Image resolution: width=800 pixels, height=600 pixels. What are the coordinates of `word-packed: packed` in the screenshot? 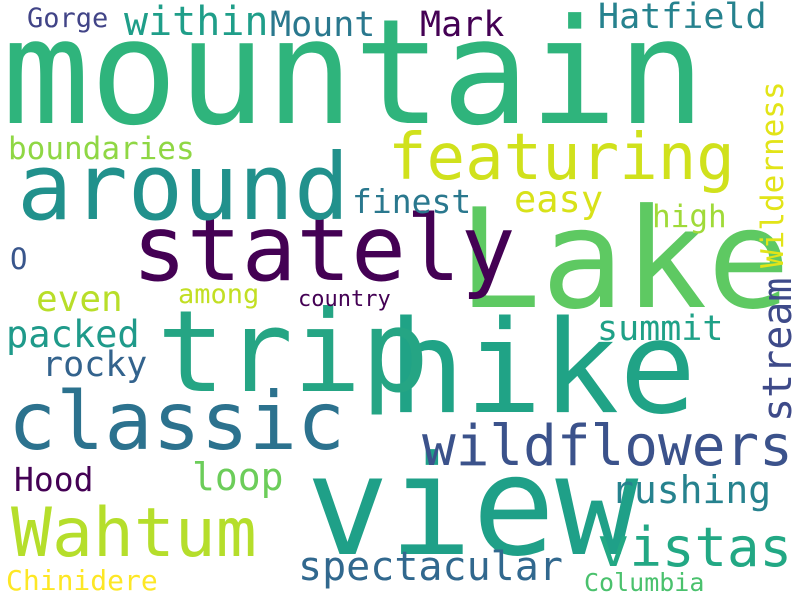 It's located at (73, 334).